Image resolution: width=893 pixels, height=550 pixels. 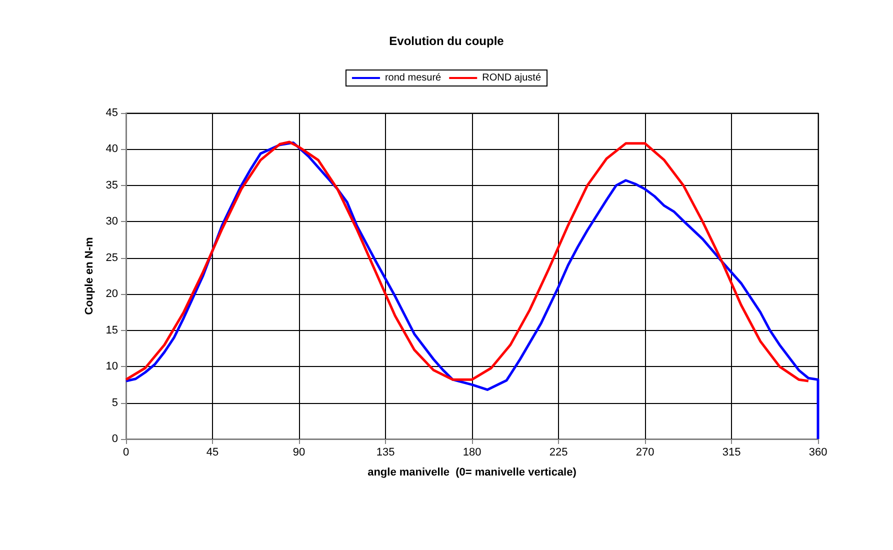 What do you see at coordinates (731, 452) in the screenshot?
I see `x-tick-label: 315` at bounding box center [731, 452].